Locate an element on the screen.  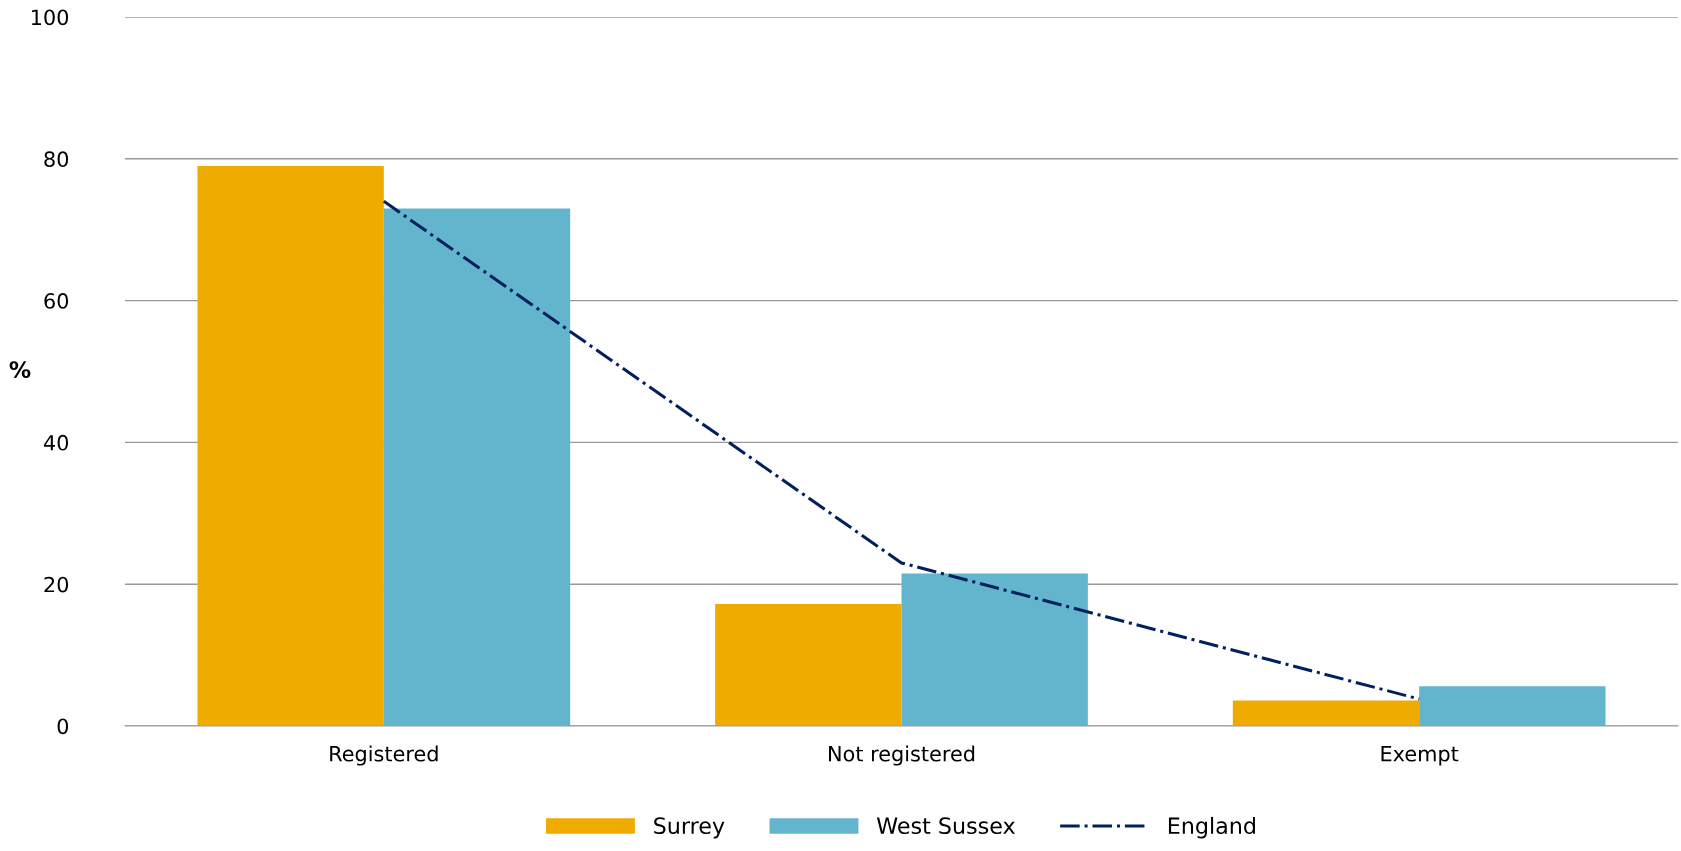
legend-label: England is located at coordinates (1211, 827).